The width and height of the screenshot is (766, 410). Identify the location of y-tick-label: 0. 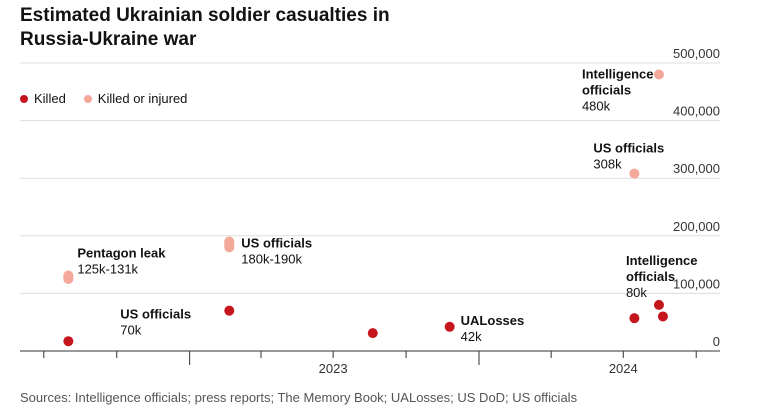
(716, 341).